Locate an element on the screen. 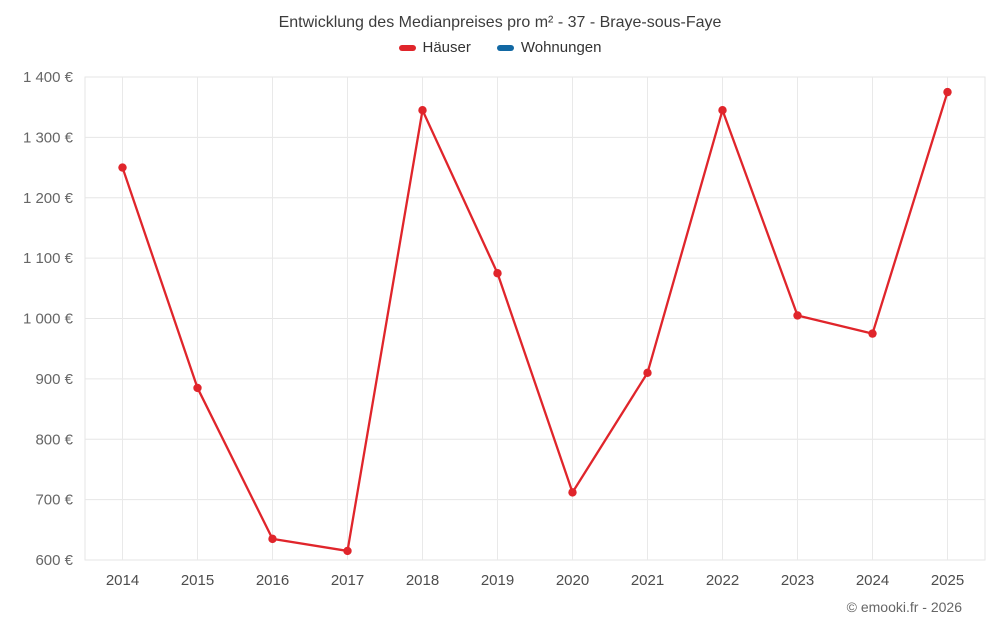  y-tick-label: 600 € is located at coordinates (54, 560).